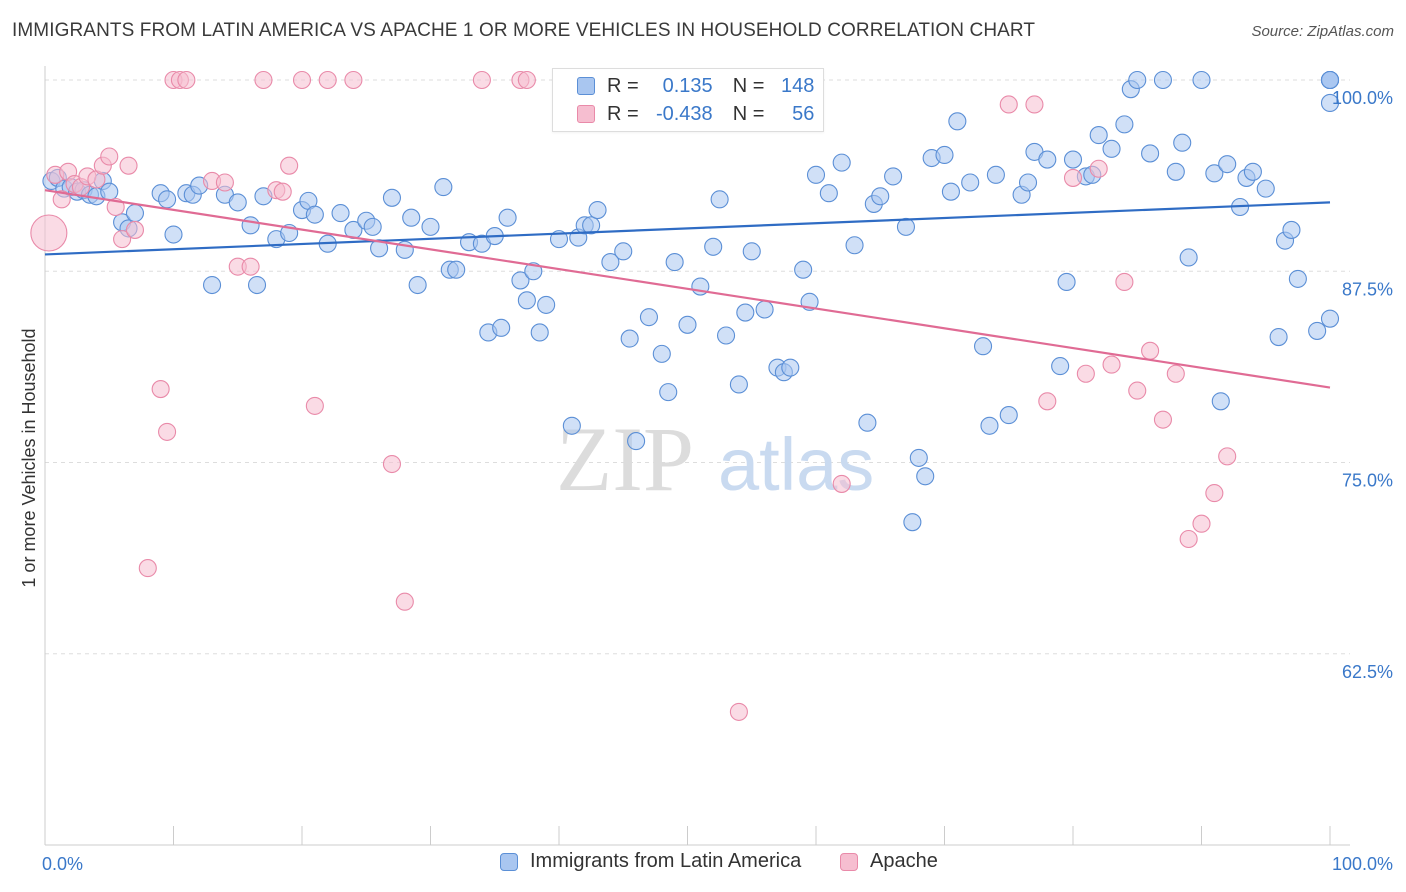  Describe the element at coordinates (684, 113) in the screenshot. I see `stats-r-value: -0.438` at that location.